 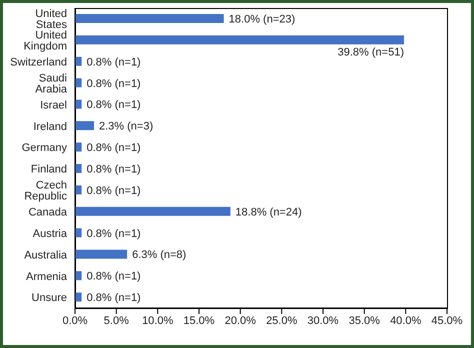 I want to click on y-tick-label: Switzerland, so click(x=38, y=62).